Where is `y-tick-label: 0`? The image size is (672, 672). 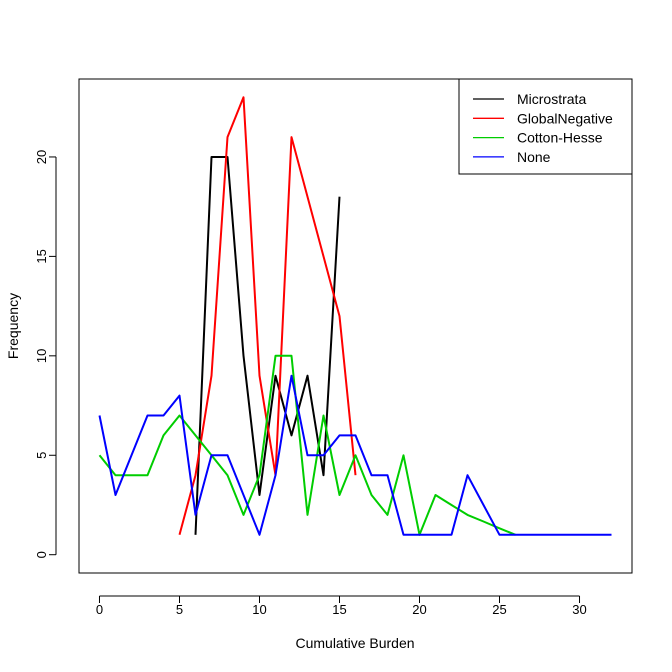
y-tick-label: 0 is located at coordinates (41, 554).